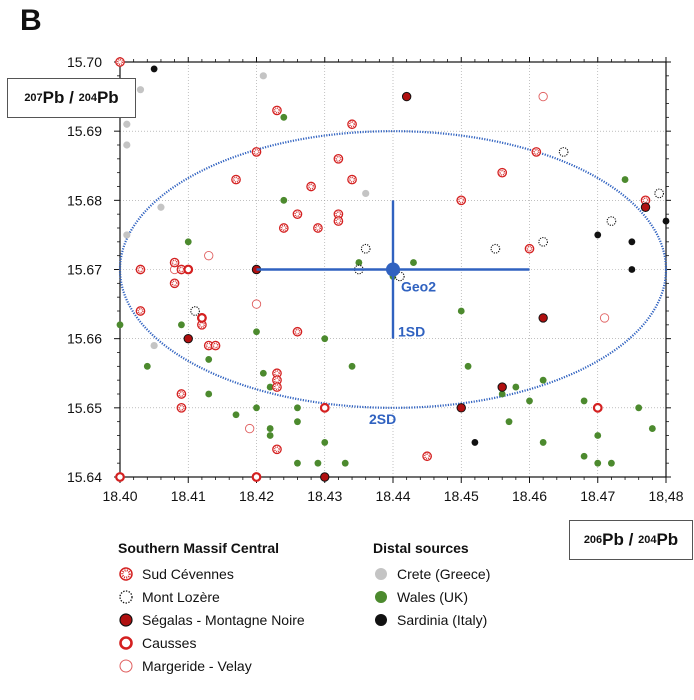  Describe the element at coordinates (211, 619) in the screenshot. I see `legend-item-segalas-montagne-noire: Ségalas - Montagne Noire` at that location.